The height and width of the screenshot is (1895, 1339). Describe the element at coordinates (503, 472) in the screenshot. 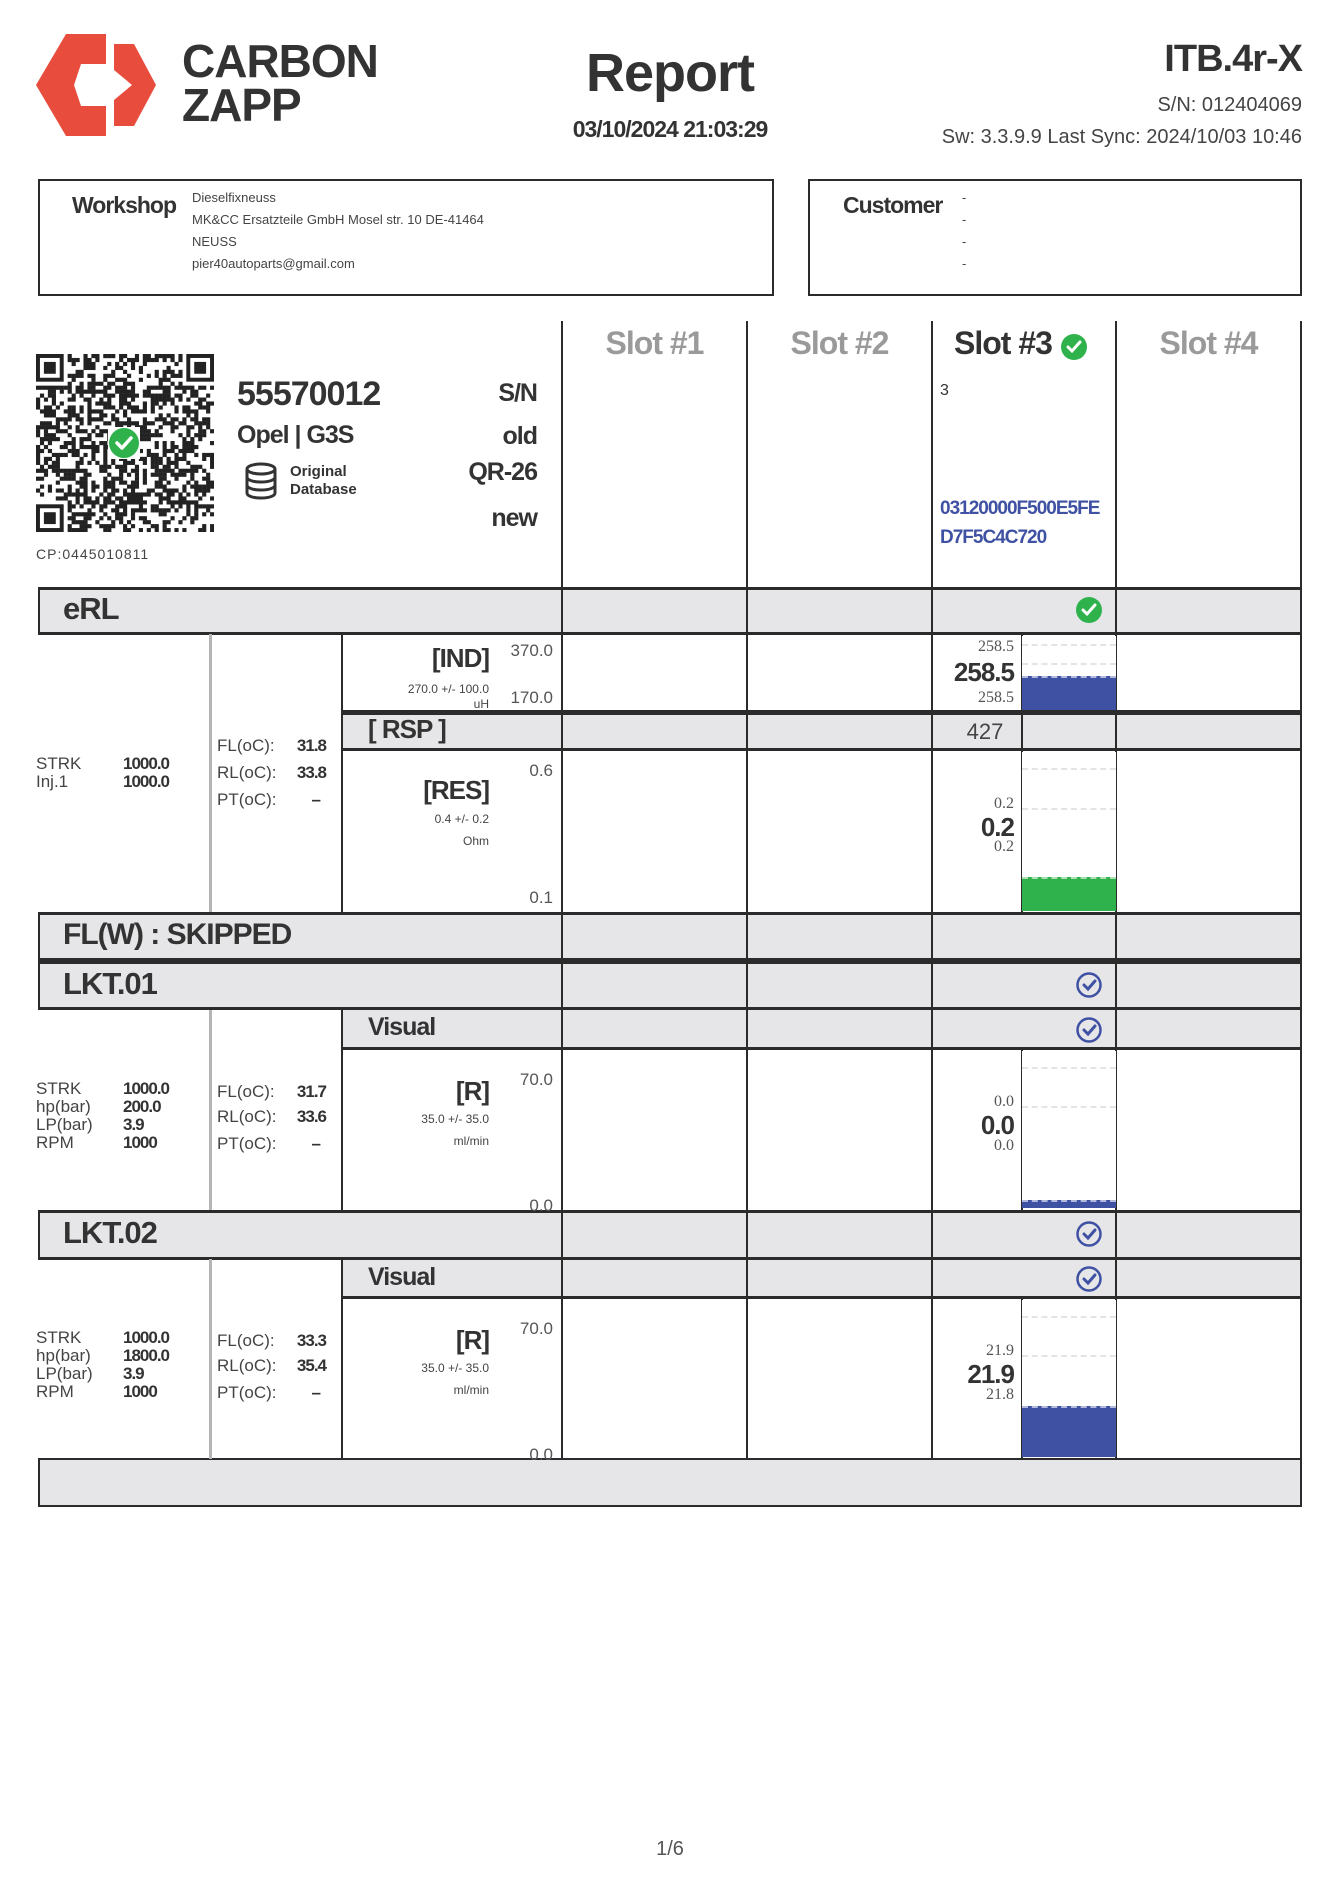

I see `code-label: QR-26` at that location.